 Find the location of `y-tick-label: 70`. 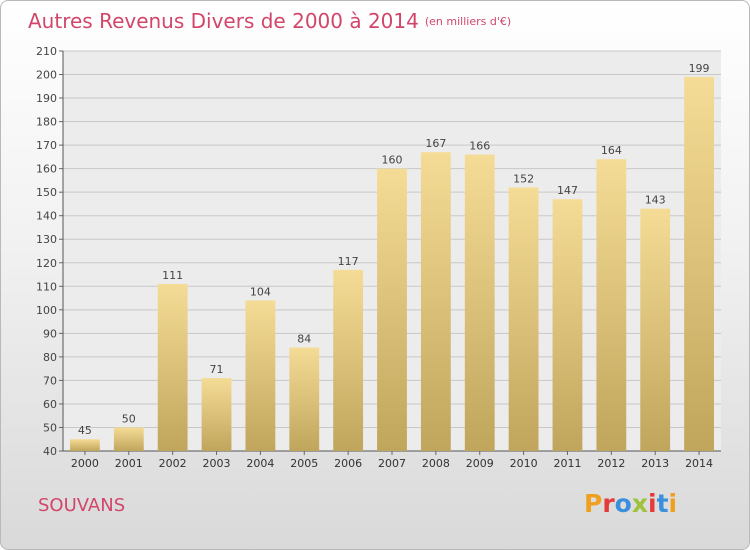

y-tick-label: 70 is located at coordinates (50, 380).